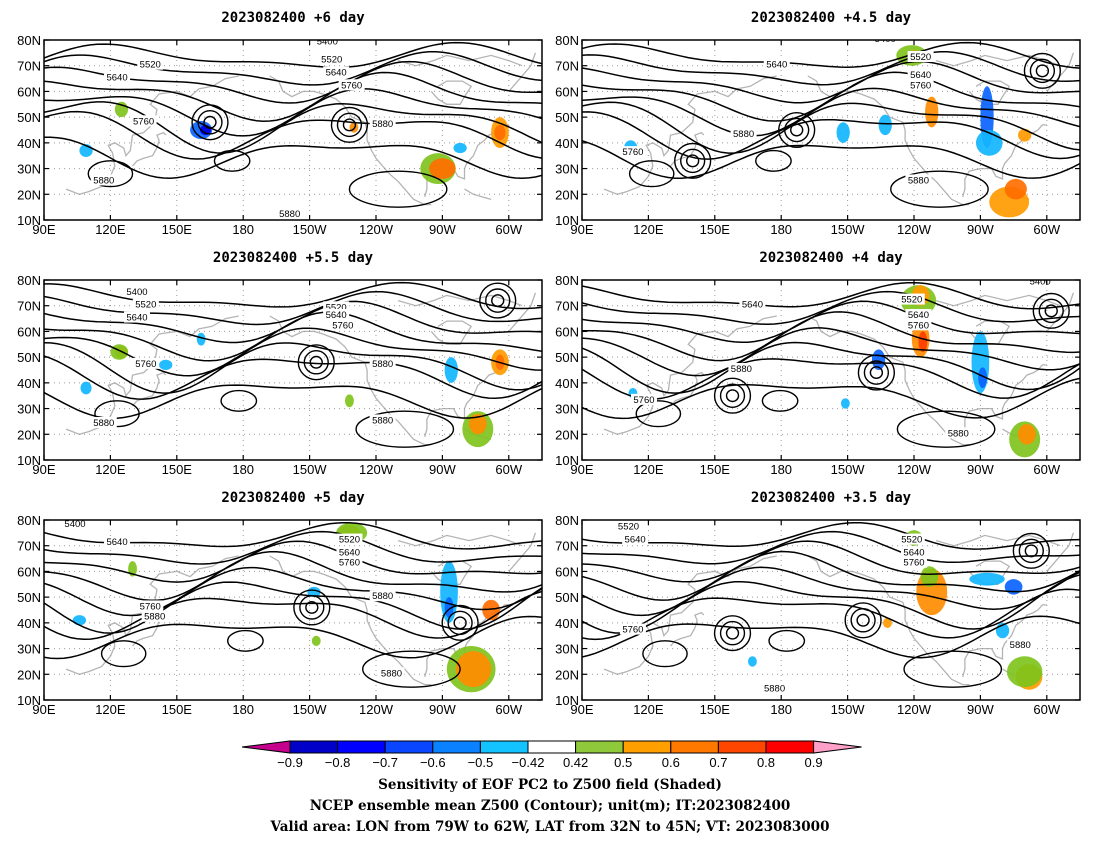  Describe the element at coordinates (567, 91) in the screenshot. I see `y-tick-label: 60N` at that location.